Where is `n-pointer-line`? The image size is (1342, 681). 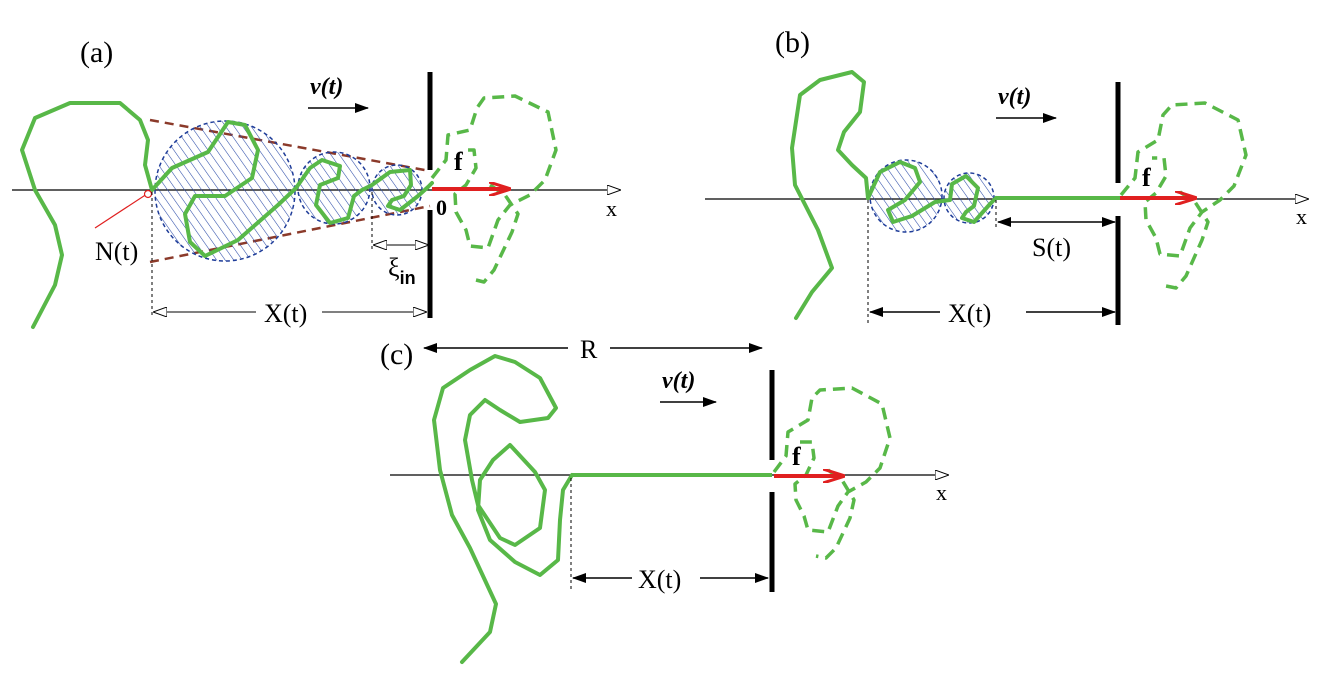 n-pointer-line is located at coordinates (122, 210).